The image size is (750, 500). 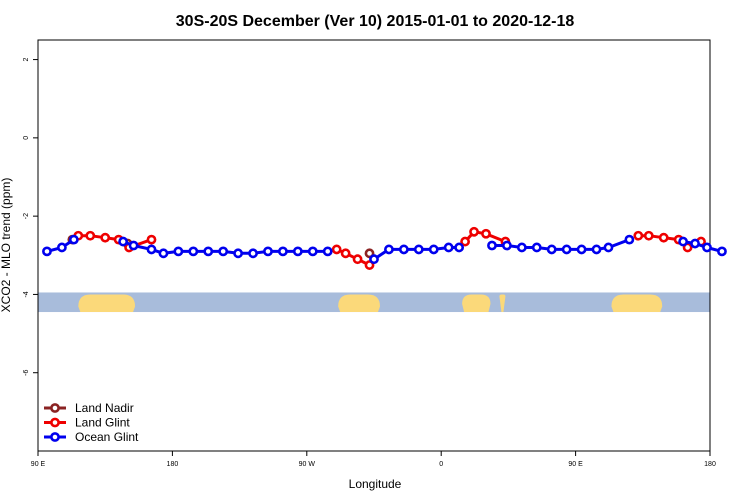 What do you see at coordinates (55, 437) in the screenshot?
I see `legend-marker-ocean-glint` at bounding box center [55, 437].